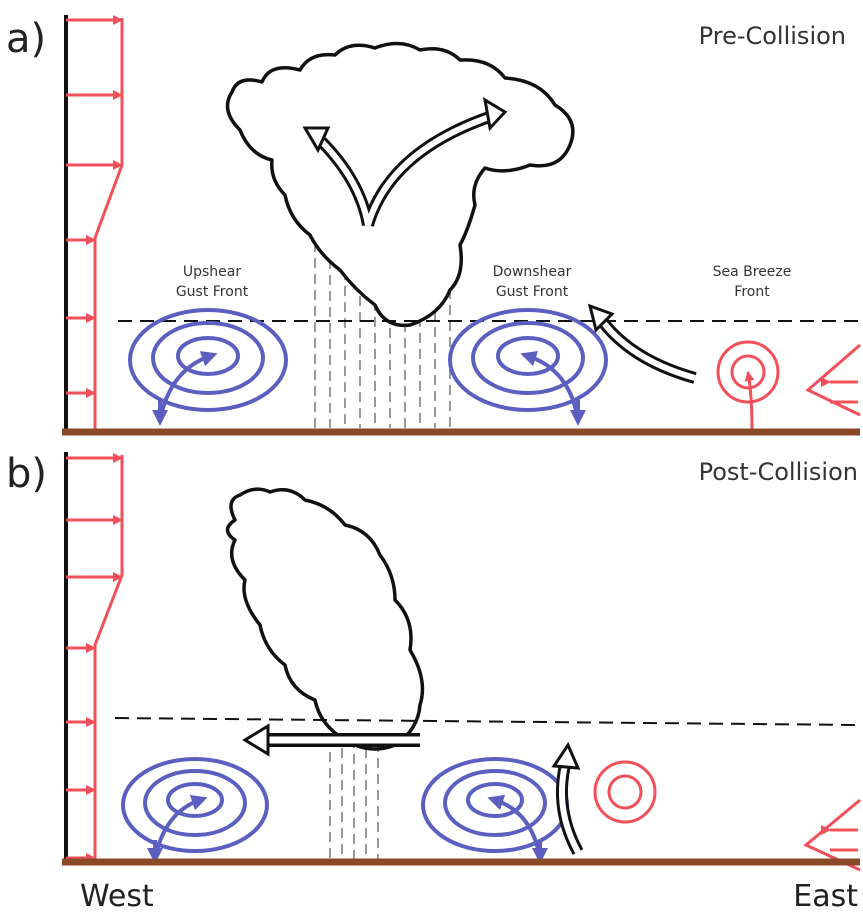 The height and width of the screenshot is (916, 863). I want to click on cloud, so click(325, 619).